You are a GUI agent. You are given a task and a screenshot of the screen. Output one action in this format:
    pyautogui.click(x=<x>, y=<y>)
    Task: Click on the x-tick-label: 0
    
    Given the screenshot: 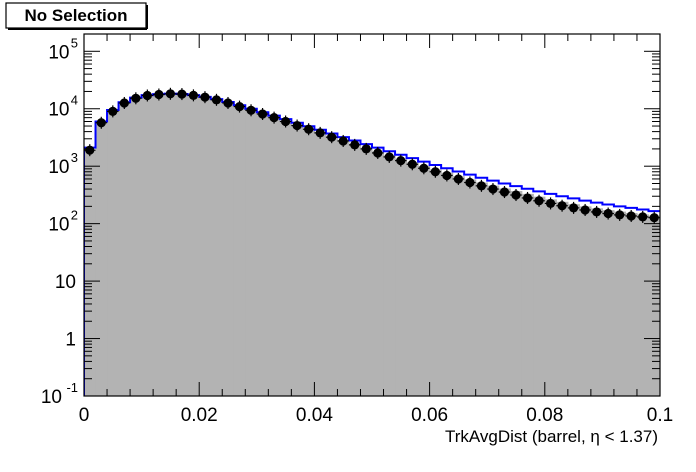 What is the action you would take?
    pyautogui.click(x=84, y=415)
    